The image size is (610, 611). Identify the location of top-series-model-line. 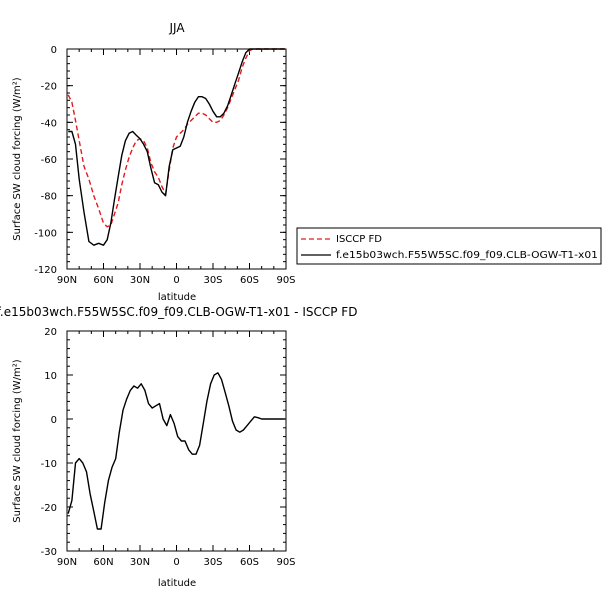
(176, 147).